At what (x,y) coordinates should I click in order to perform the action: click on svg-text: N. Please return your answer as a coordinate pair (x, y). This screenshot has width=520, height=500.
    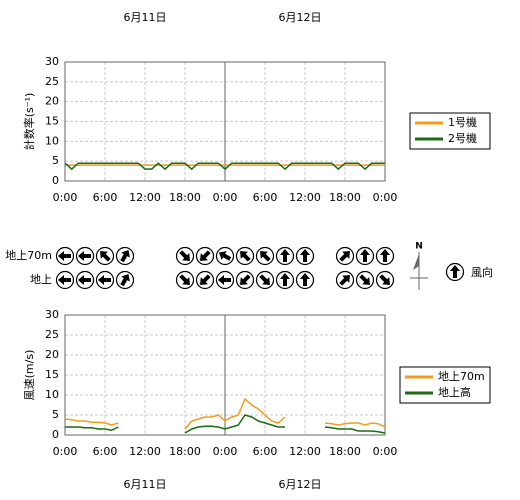
    Looking at the image, I should click on (419, 247).